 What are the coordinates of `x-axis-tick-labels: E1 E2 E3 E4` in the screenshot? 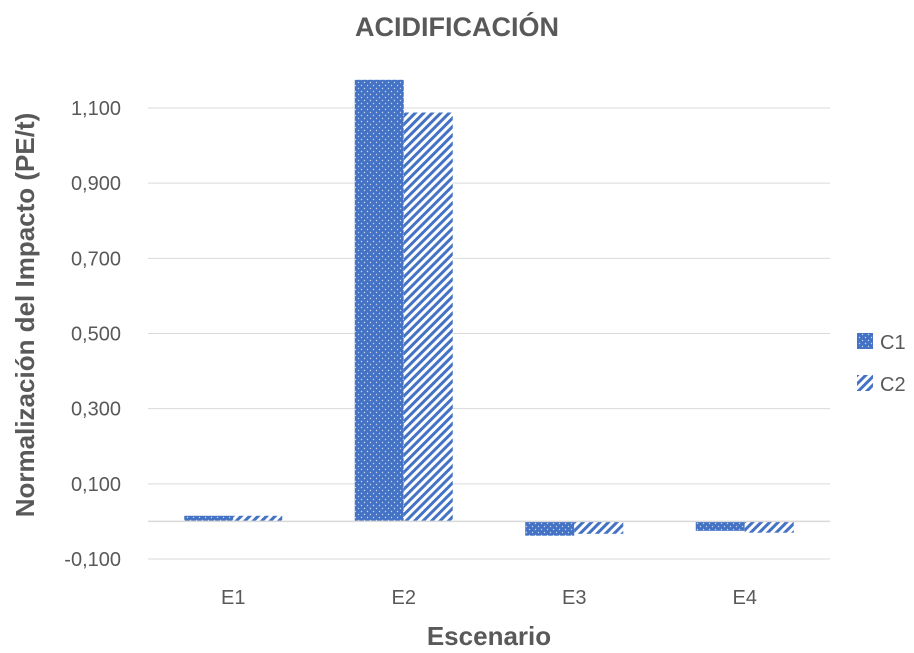 It's located at (489, 598).